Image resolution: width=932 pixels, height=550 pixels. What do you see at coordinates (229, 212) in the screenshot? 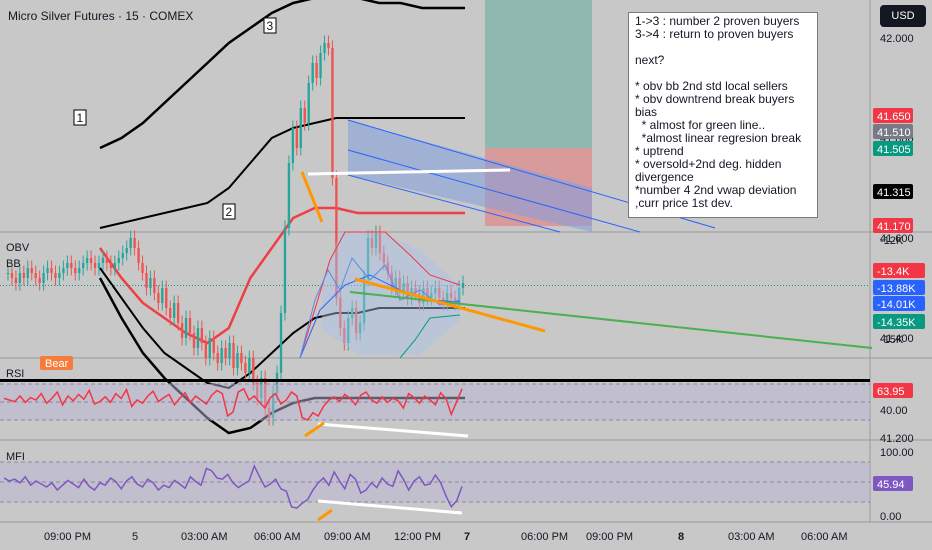
I see `wave-label-2: 2` at bounding box center [229, 212].